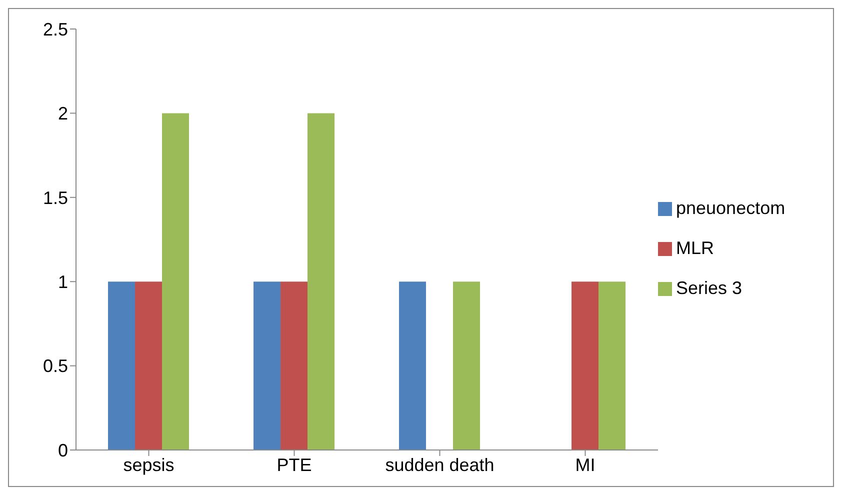 The height and width of the screenshot is (495, 842). What do you see at coordinates (731, 208) in the screenshot?
I see `legend-label: pneuonectom` at bounding box center [731, 208].